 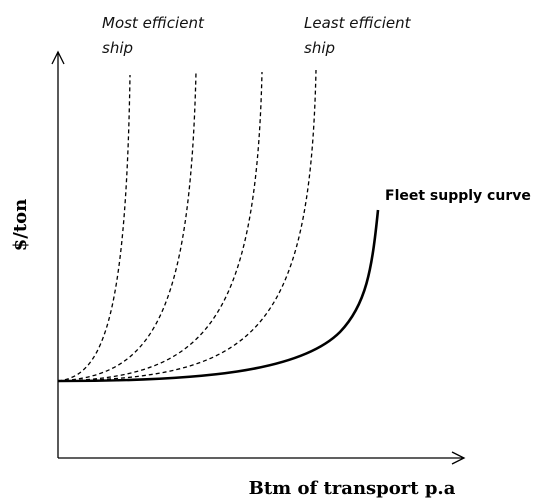 What do you see at coordinates (94, 228) in the screenshot?
I see `ship-curve` at bounding box center [94, 228].